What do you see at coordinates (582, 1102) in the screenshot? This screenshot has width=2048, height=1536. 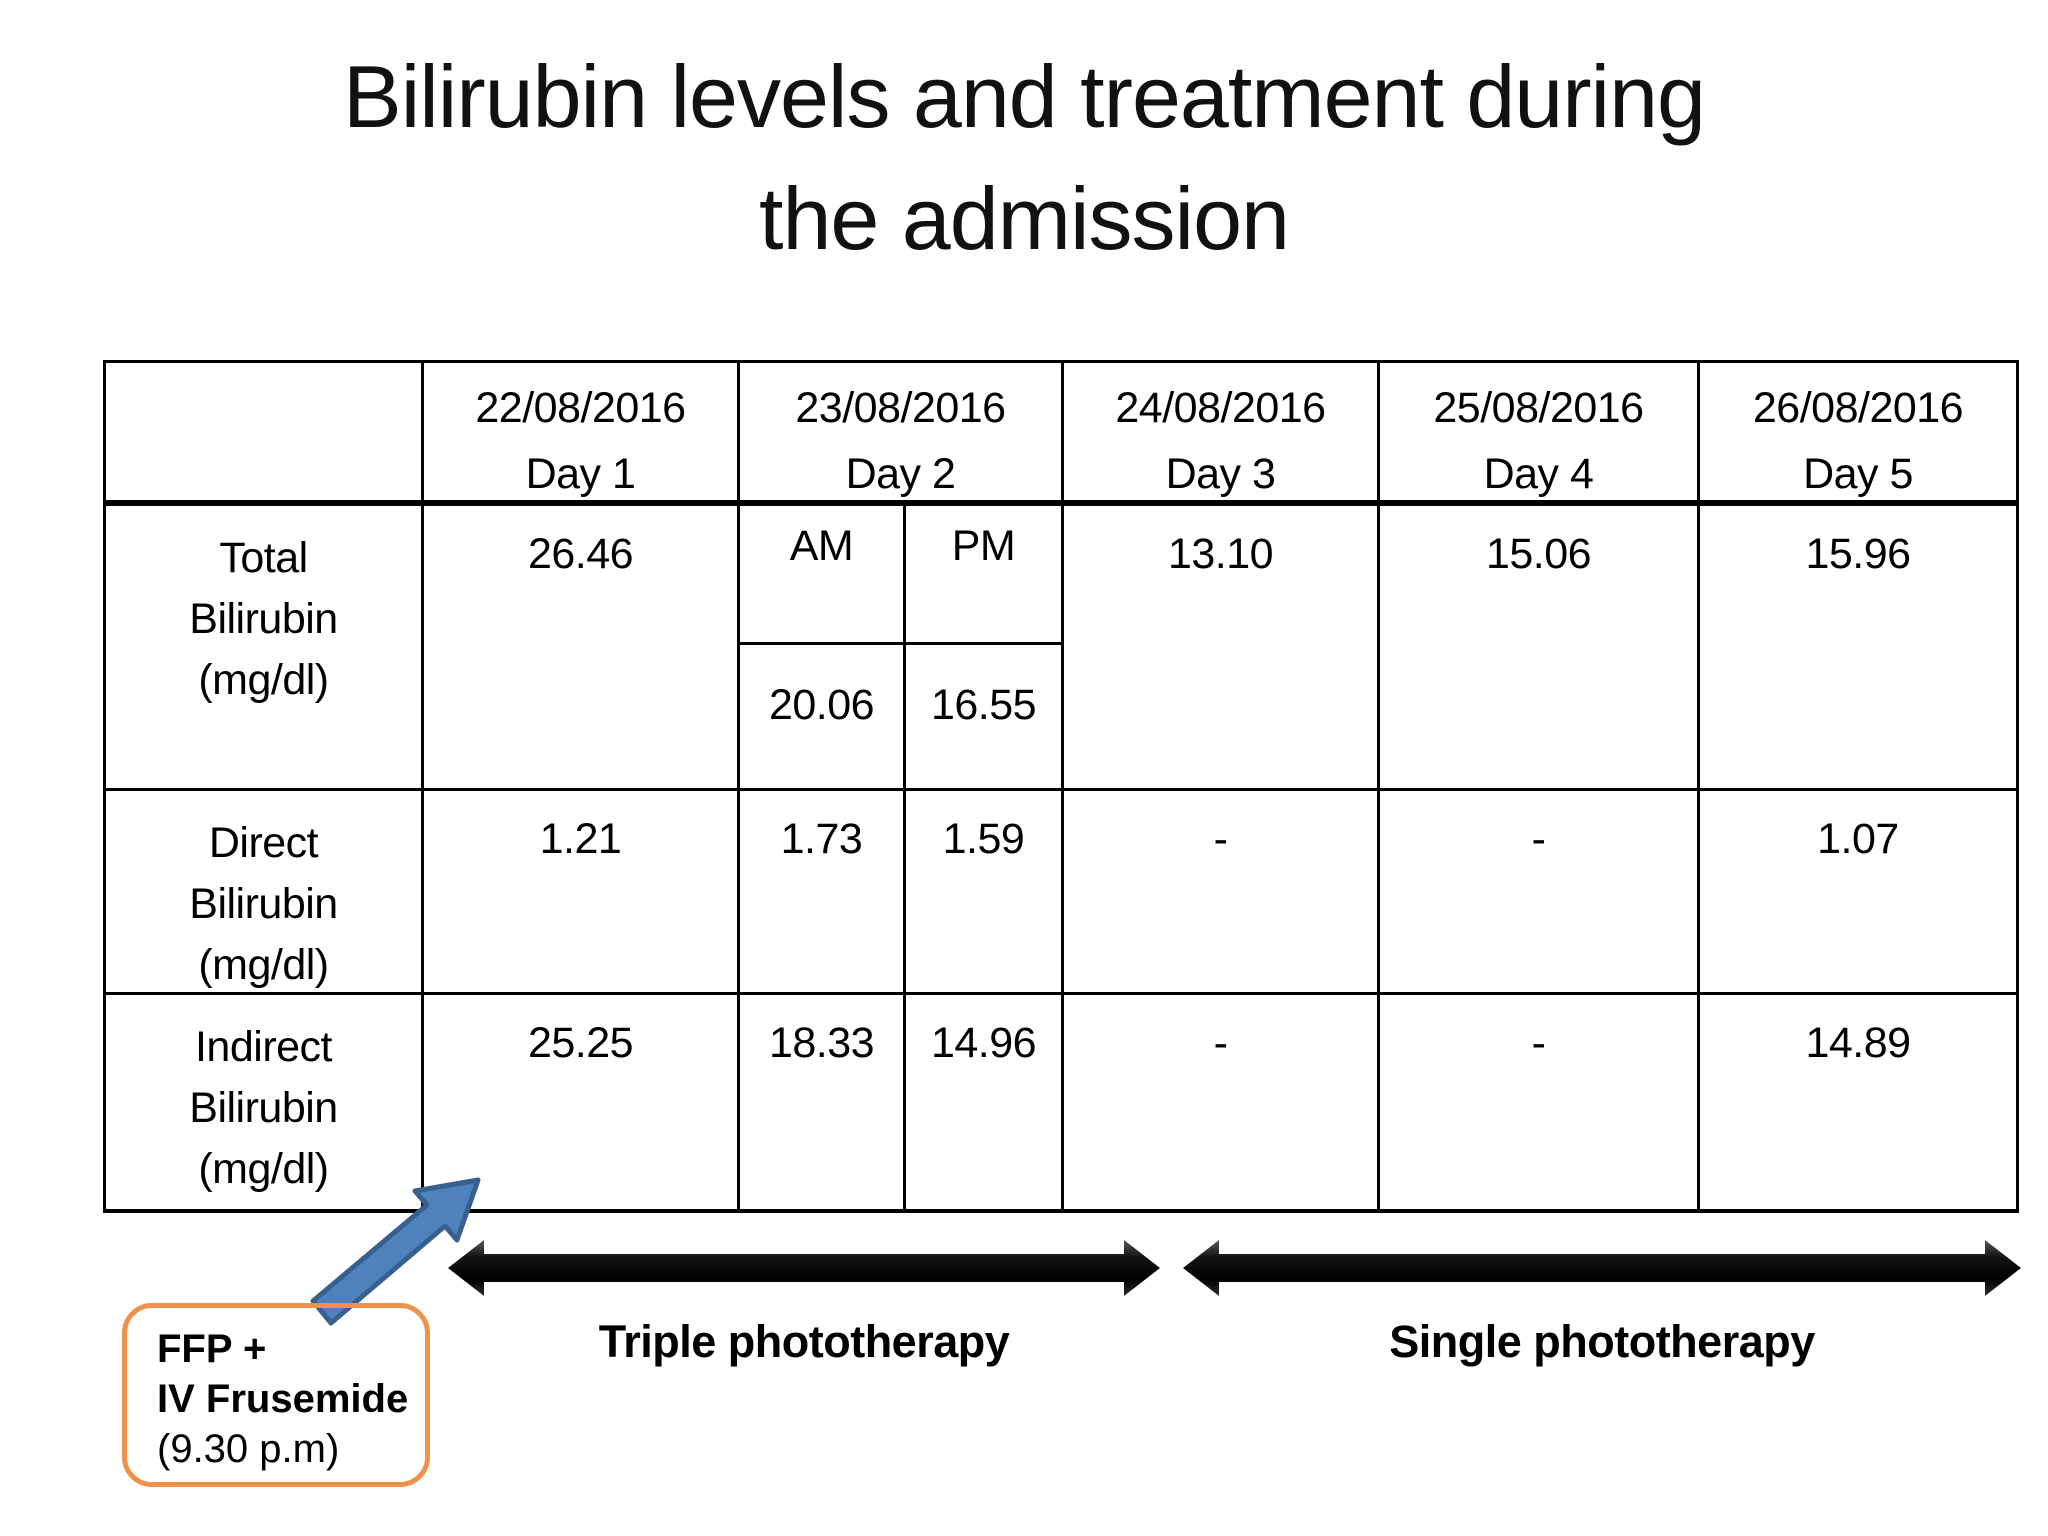 I see `cell-indirect-day1: 25.25` at bounding box center [582, 1102].